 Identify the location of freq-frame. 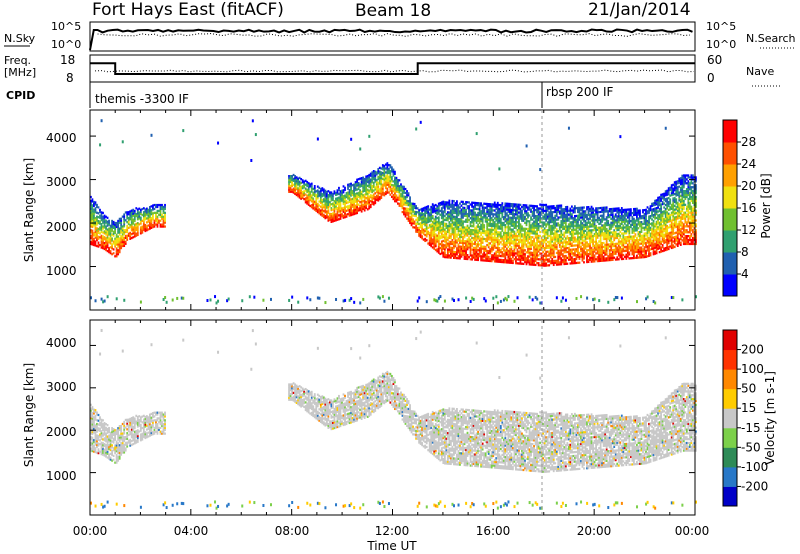
(392, 68).